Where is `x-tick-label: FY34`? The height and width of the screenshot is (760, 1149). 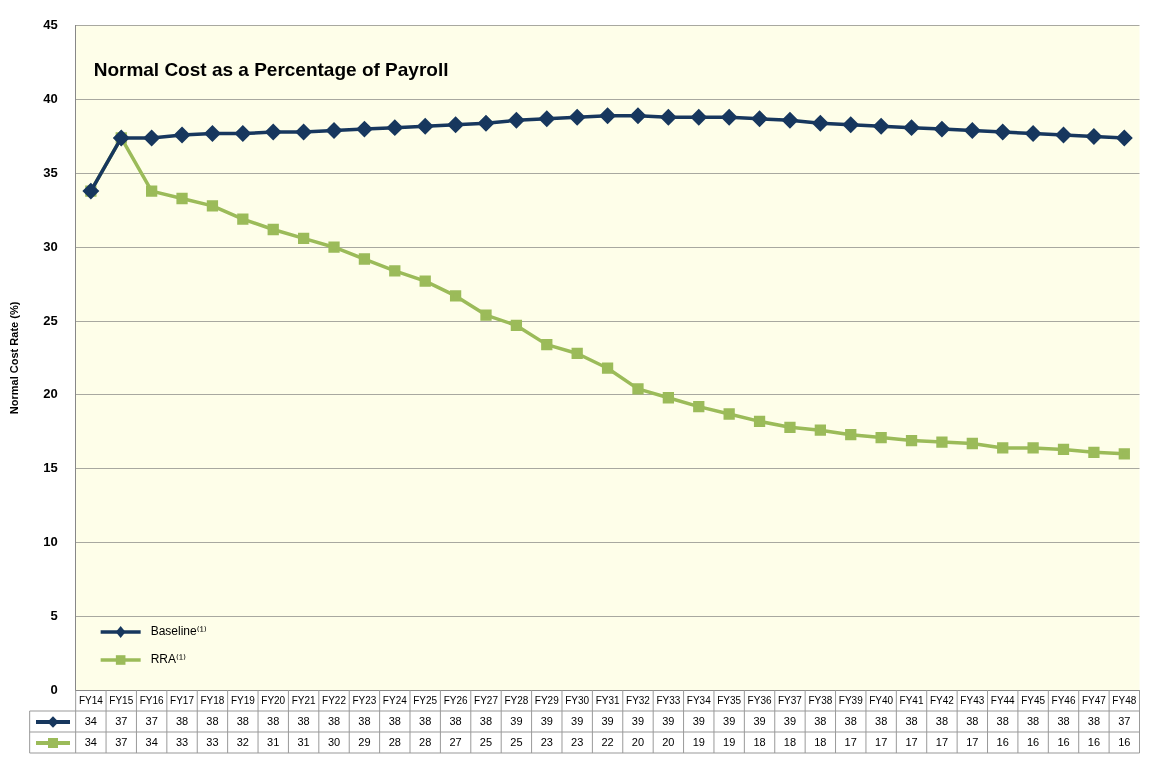
x-tick-label: FY34 is located at coordinates (699, 700).